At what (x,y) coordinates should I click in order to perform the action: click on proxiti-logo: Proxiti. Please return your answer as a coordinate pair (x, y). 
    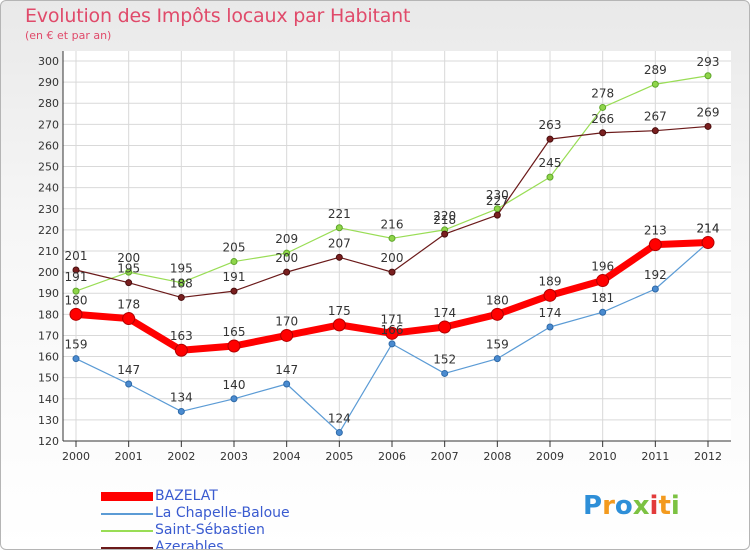
    Looking at the image, I should click on (631, 506).